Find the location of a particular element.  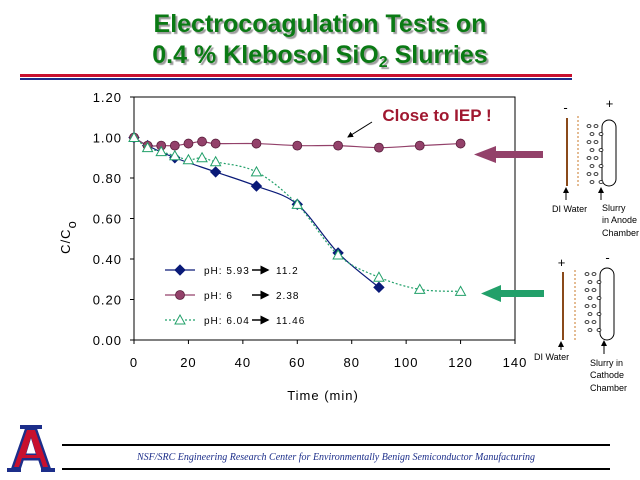

cathode-right-label-3: Chamber is located at coordinates (608, 388).